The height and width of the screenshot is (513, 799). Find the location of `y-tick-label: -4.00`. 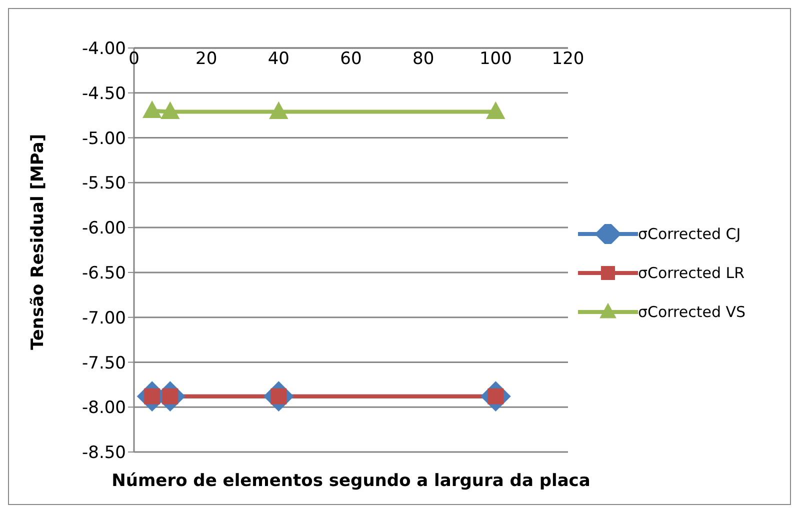

y-tick-label: -4.00 is located at coordinates (104, 49).